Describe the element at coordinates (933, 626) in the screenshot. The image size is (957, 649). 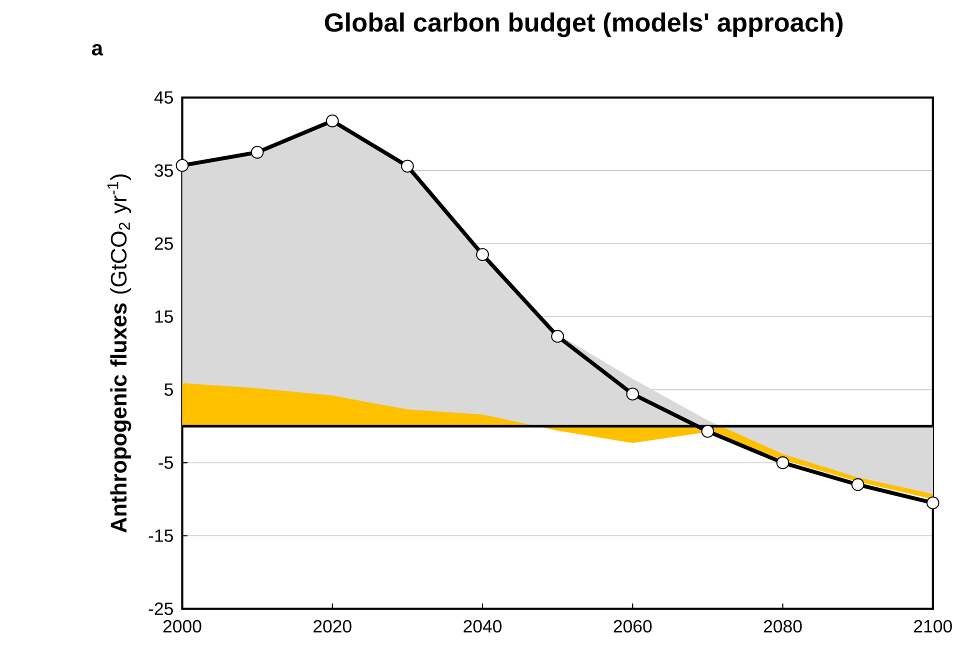
I see `x-tick-label: 2100` at that location.